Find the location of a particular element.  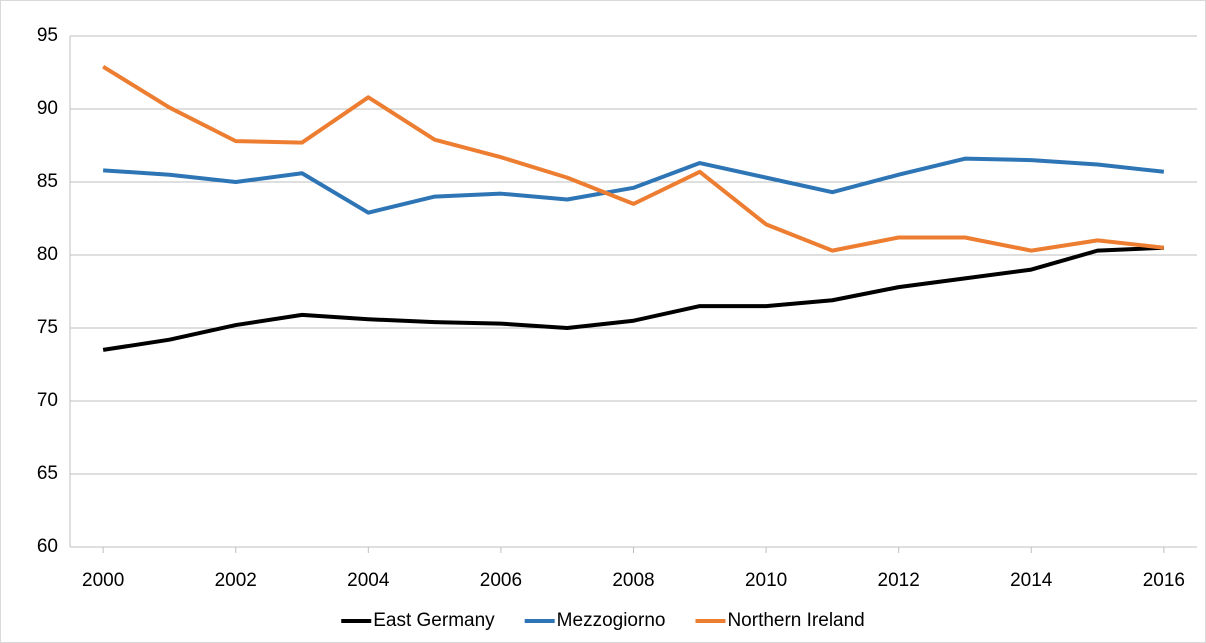

y-tick-label: 90 is located at coordinates (47, 108).